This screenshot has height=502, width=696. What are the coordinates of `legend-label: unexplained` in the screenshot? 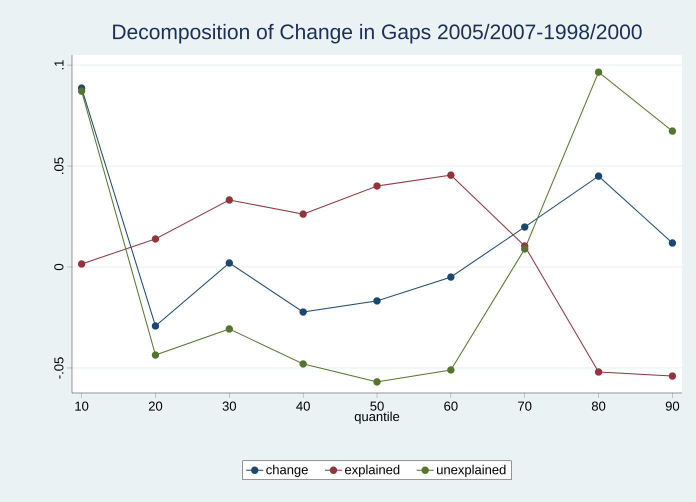 It's located at (471, 470).